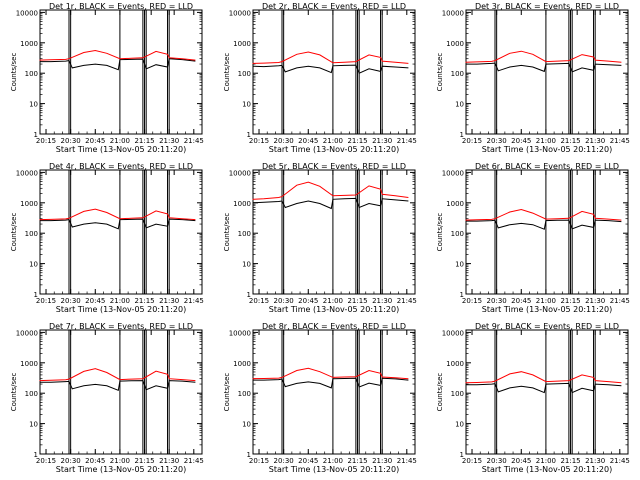 The width and height of the screenshot is (640, 480). Describe the element at coordinates (334, 326) in the screenshot. I see `panel-title: Det 8r, BLACK = Events, RED = LLD` at that location.